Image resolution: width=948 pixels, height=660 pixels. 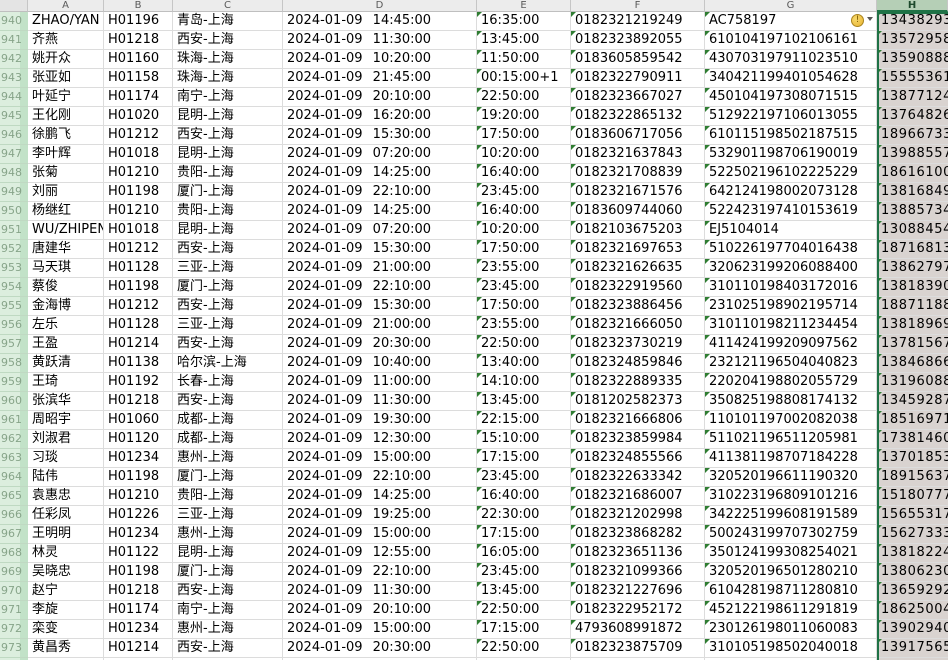 What do you see at coordinates (380, 420) in the screenshot?
I see `cell-departure: 2024-01-09 19:30:00` at bounding box center [380, 420].